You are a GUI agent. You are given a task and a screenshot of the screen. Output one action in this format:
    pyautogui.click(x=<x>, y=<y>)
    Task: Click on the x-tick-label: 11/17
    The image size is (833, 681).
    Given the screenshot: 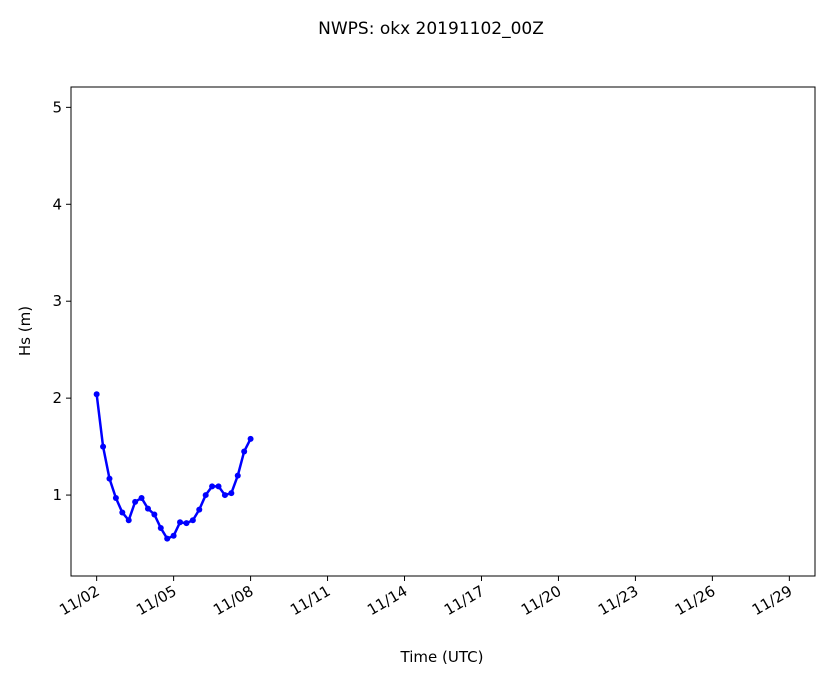 What is the action you would take?
    pyautogui.click(x=464, y=600)
    